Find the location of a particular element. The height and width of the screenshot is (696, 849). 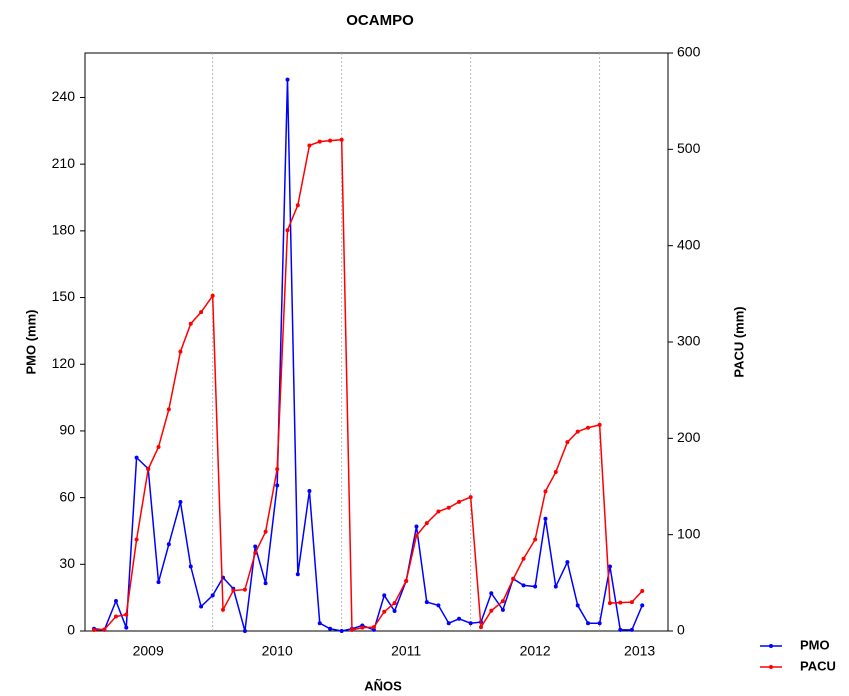

y-tick-label: 150 is located at coordinates (64, 296).